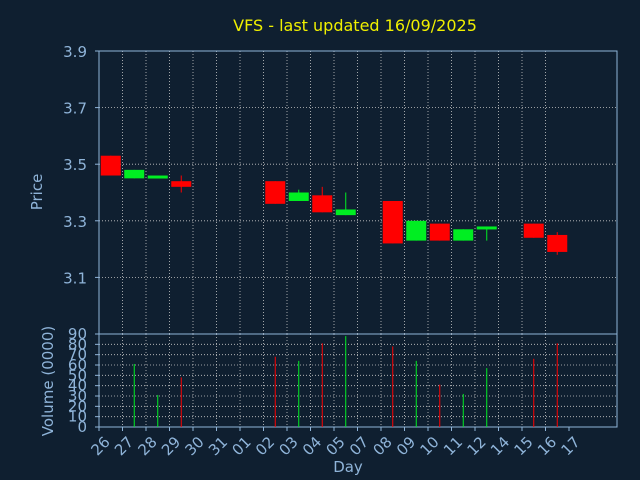  What do you see at coordinates (524, 446) in the screenshot?
I see `x-tick-label: 15` at bounding box center [524, 446].